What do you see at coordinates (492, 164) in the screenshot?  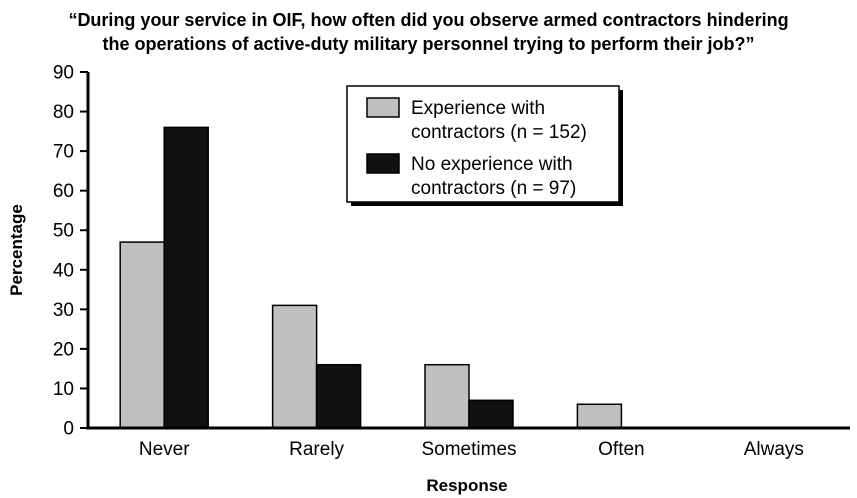 I see `legend-label-series-2: No experience with` at bounding box center [492, 164].